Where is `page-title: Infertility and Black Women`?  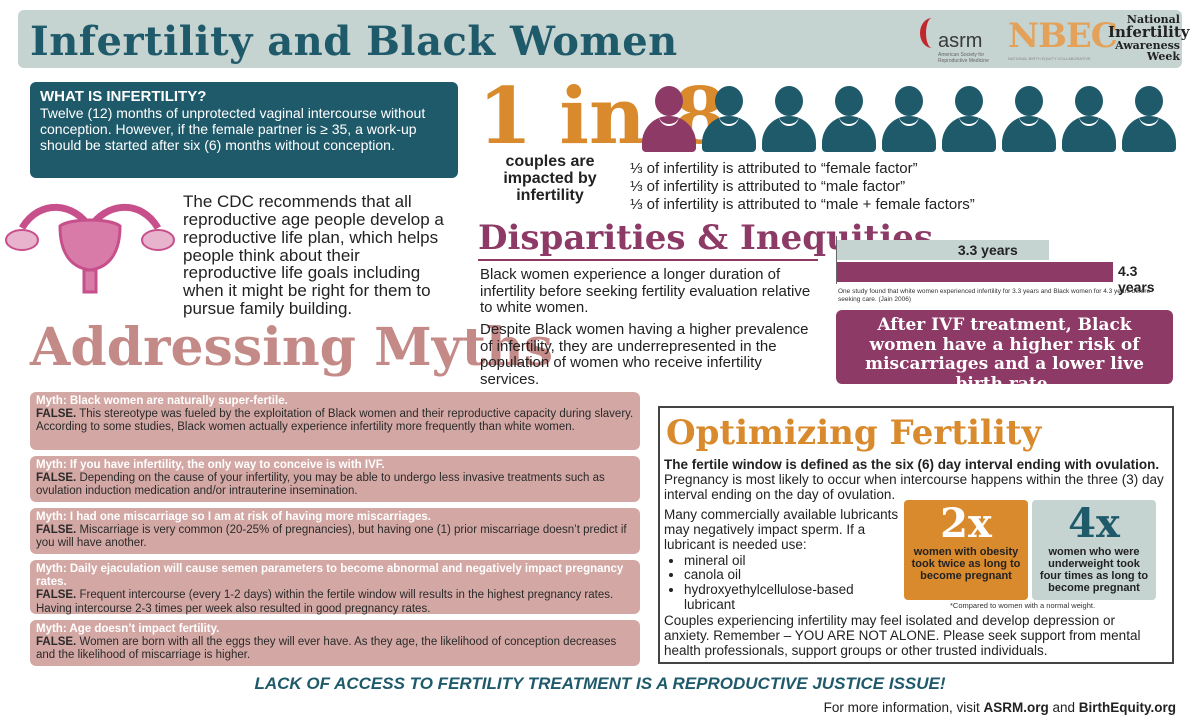 page-title: Infertility and Black Women is located at coordinates (354, 41).